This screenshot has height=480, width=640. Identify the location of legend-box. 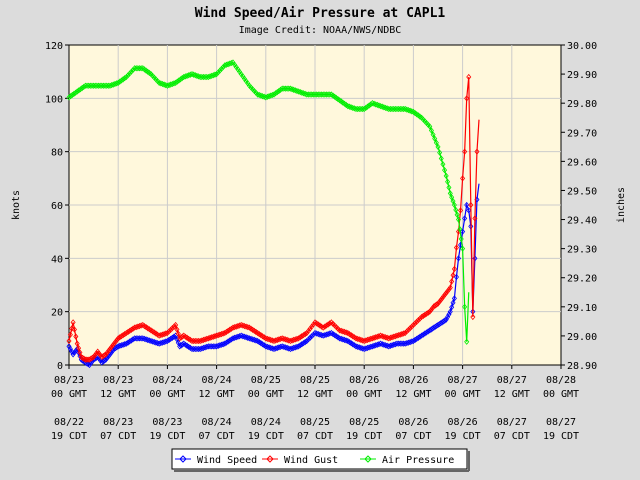
(319, 459).